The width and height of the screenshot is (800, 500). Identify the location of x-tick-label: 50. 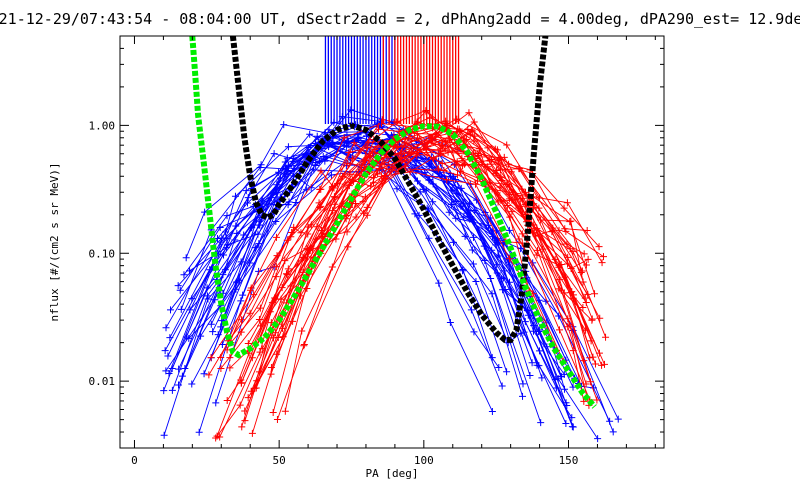
(279, 460).